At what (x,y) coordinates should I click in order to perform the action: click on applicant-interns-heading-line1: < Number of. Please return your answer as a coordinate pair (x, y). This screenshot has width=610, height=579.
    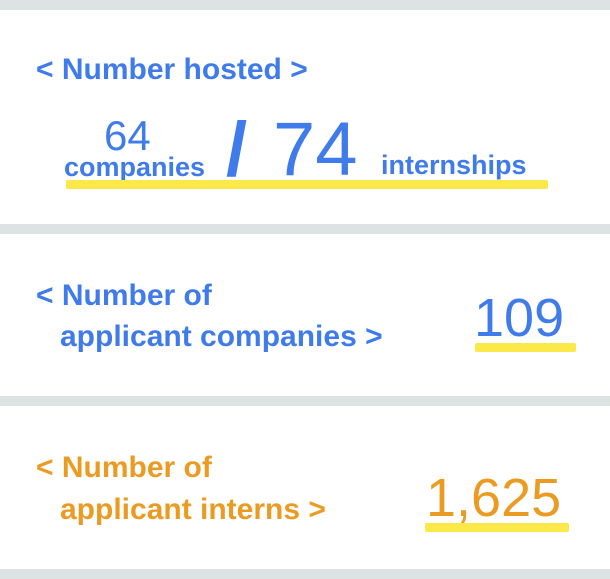
    Looking at the image, I should click on (124, 467).